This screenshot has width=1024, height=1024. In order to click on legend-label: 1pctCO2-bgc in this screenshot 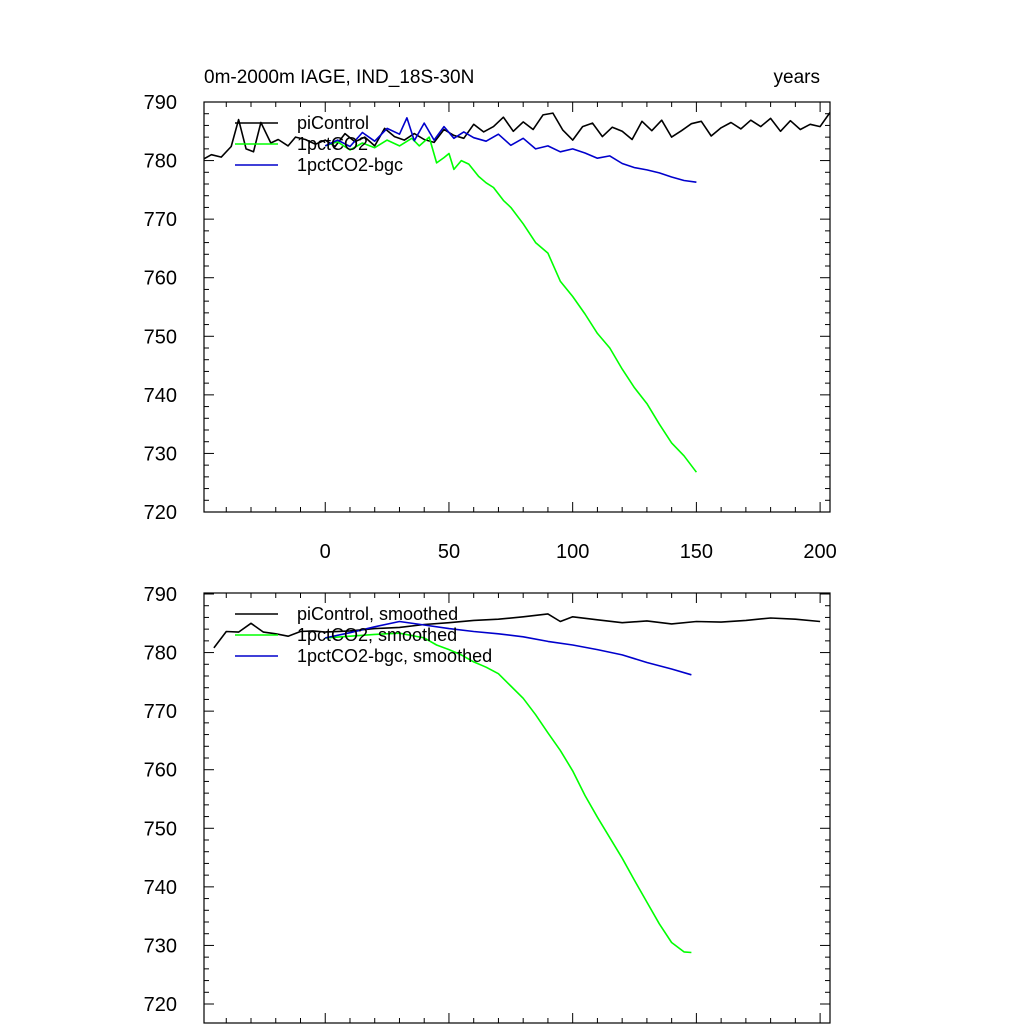, I will do `click(350, 165)`.